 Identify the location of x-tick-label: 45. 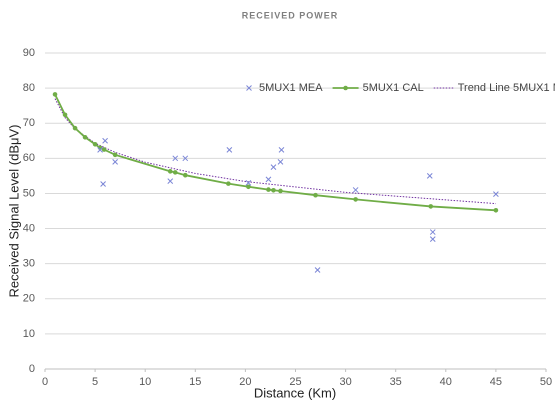
(496, 382).